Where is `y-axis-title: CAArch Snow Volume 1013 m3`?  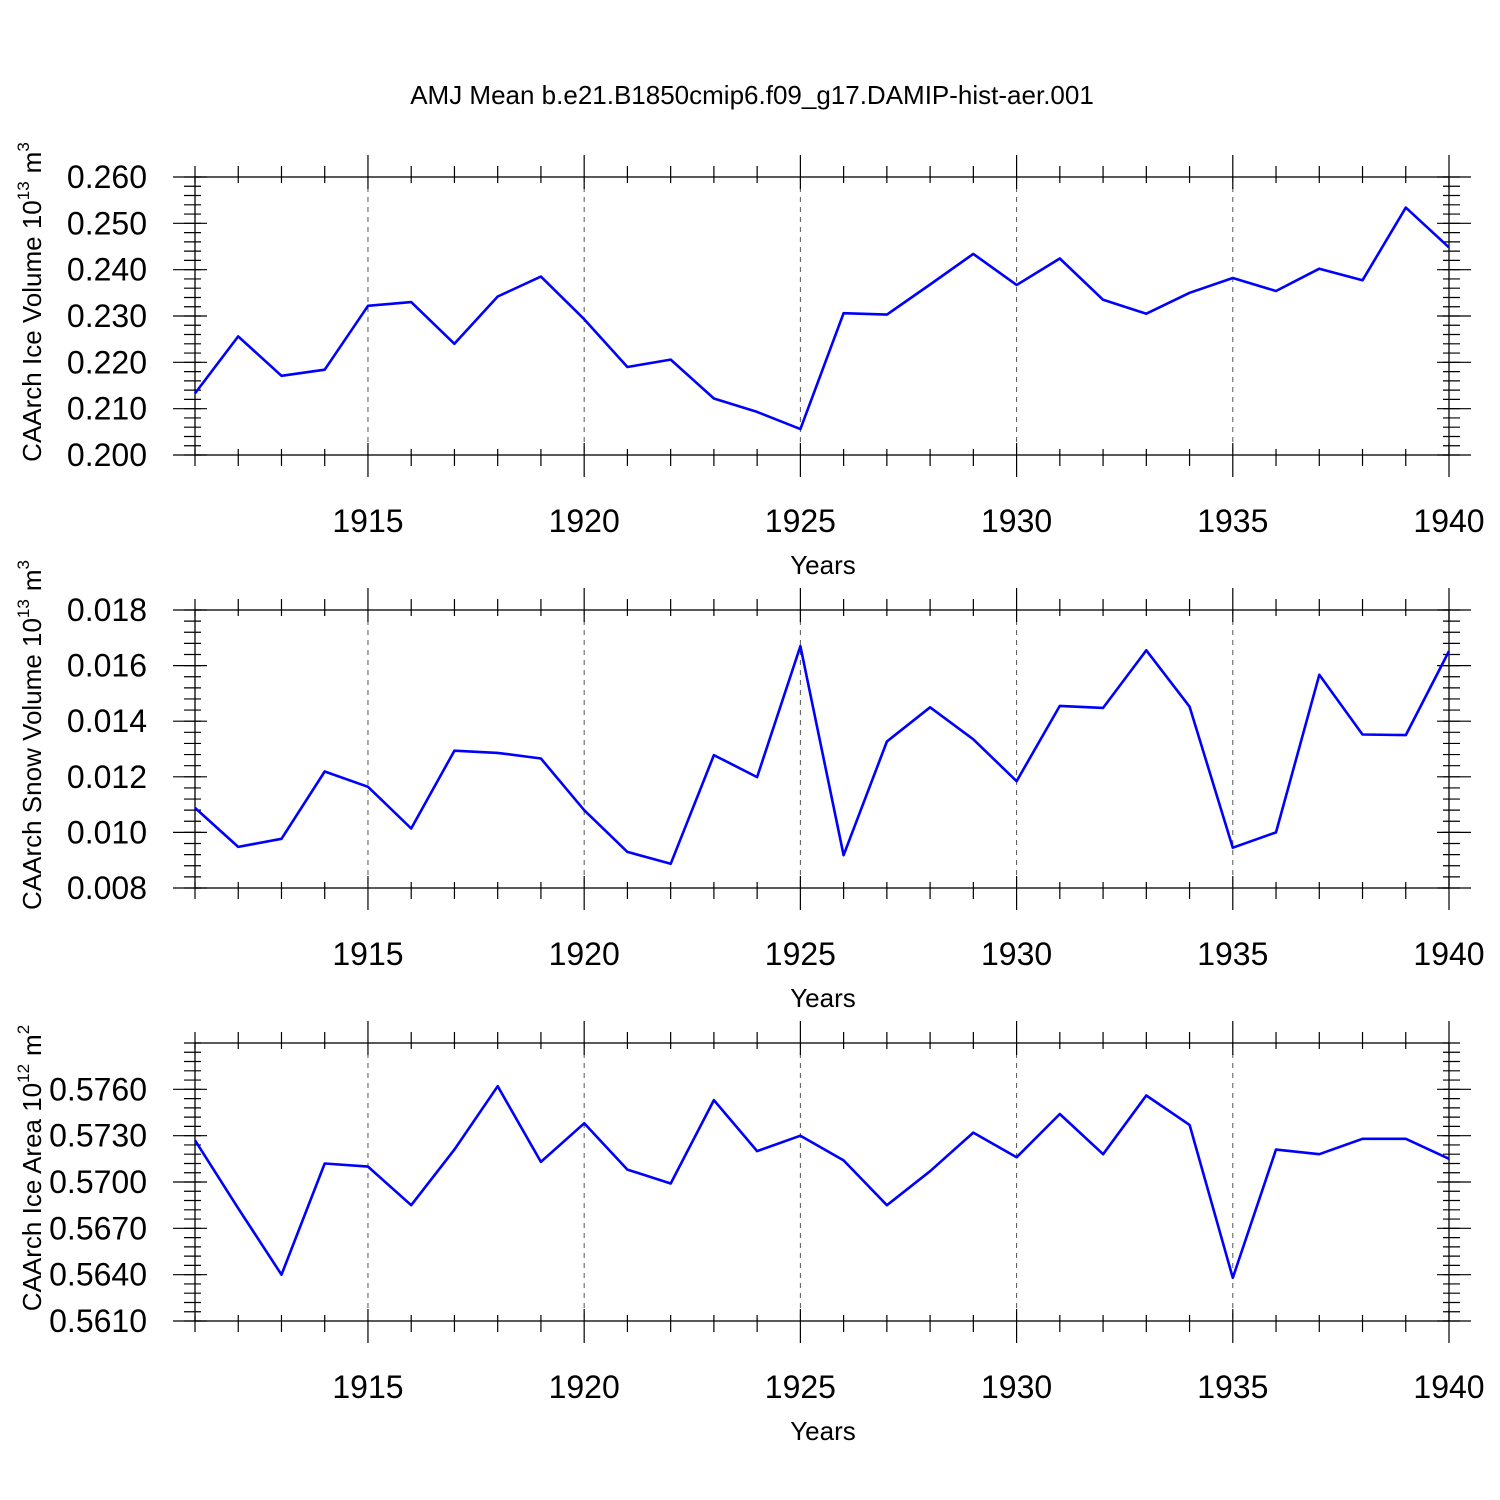
y-axis-title: CAArch Snow Volume 1013 m3 is located at coordinates (30, 735).